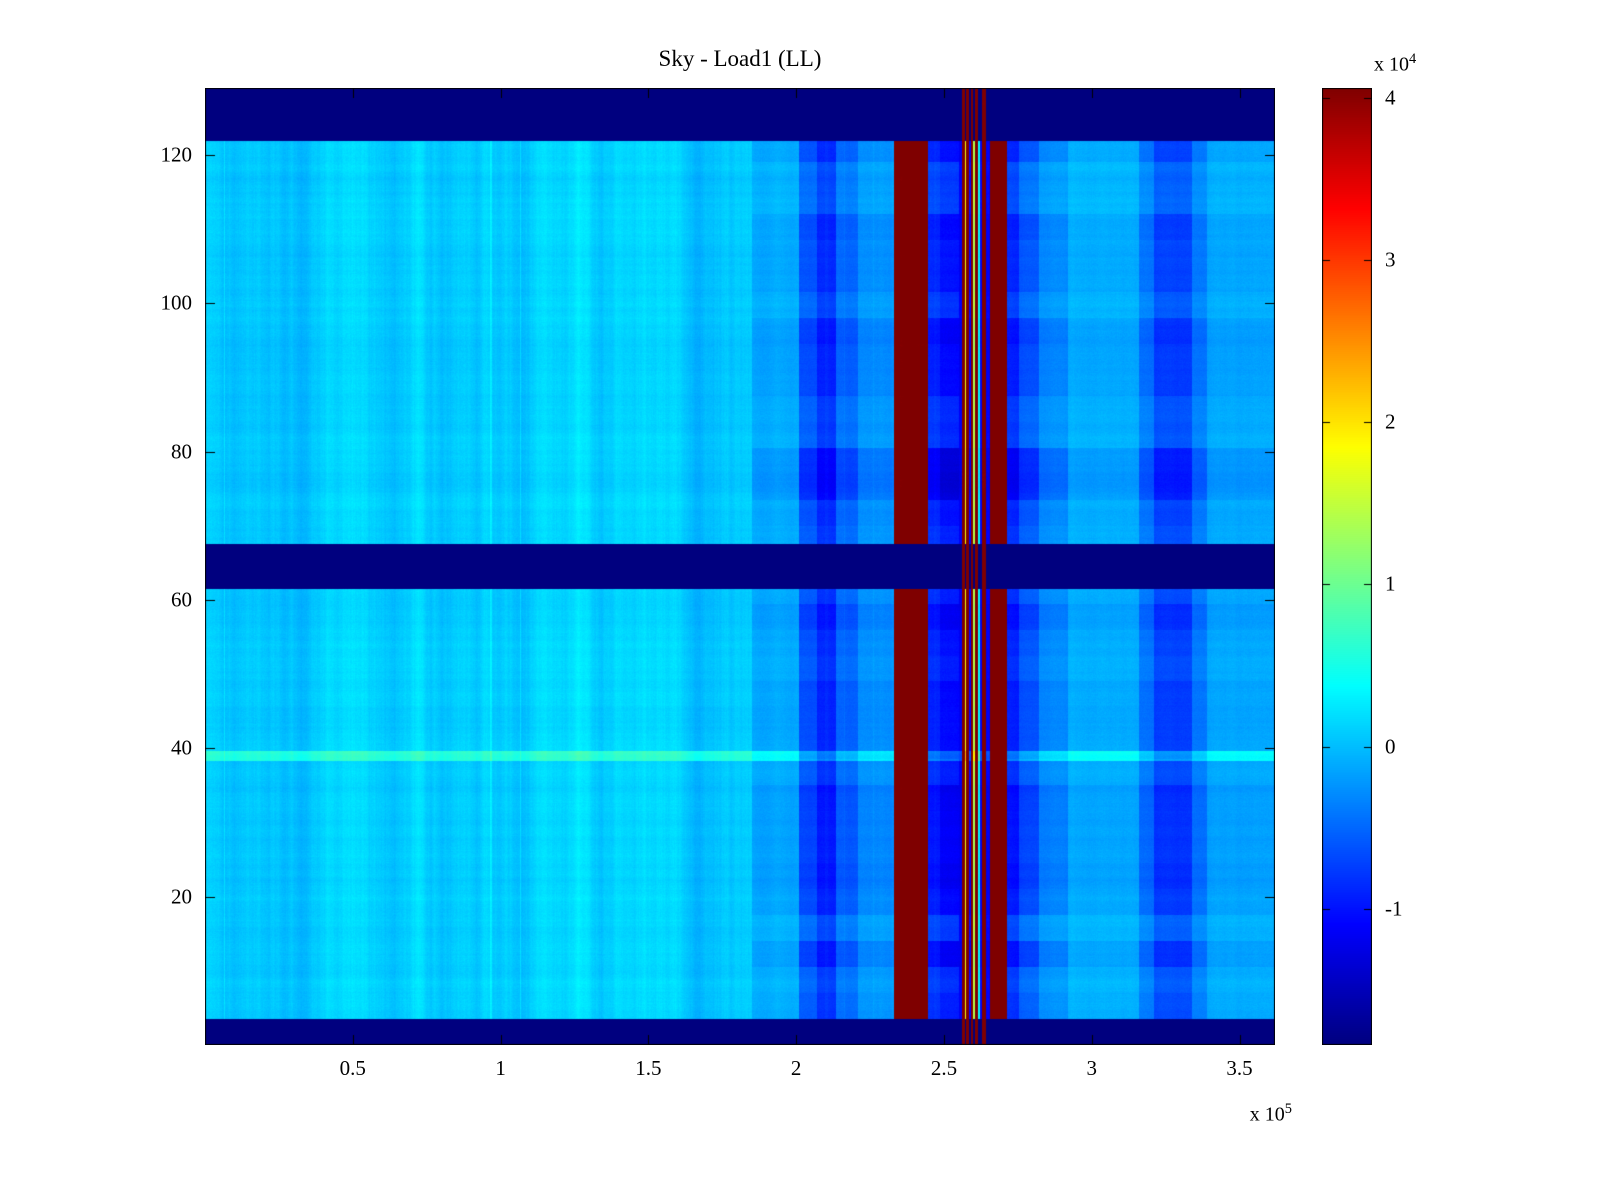 This screenshot has height=1200, width=1600. Describe the element at coordinates (176, 154) in the screenshot. I see `y-tick-label: 120` at that location.